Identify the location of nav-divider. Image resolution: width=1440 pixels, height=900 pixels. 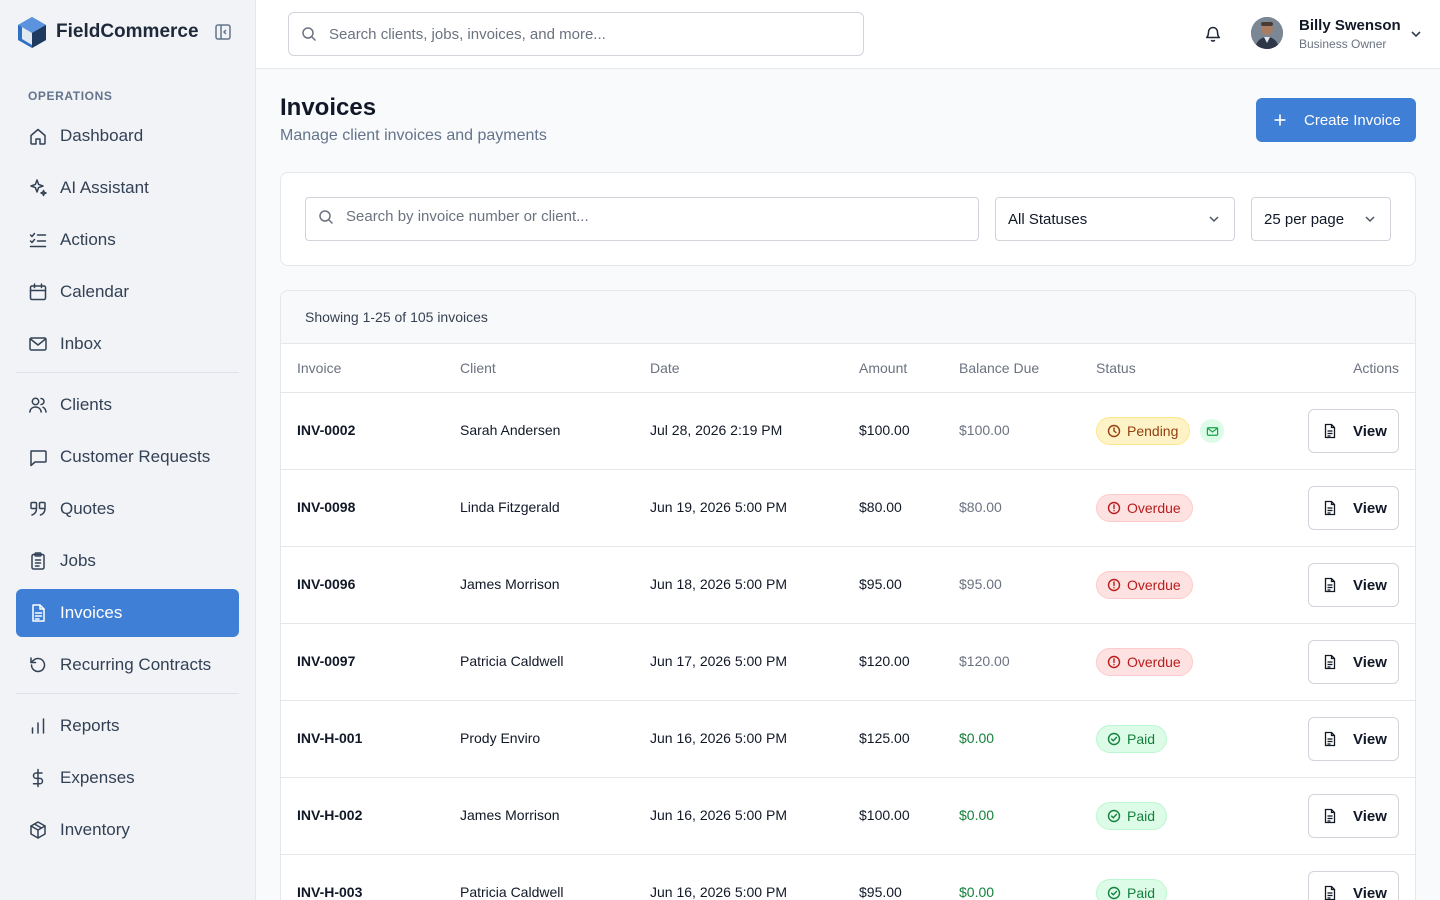
(127, 372).